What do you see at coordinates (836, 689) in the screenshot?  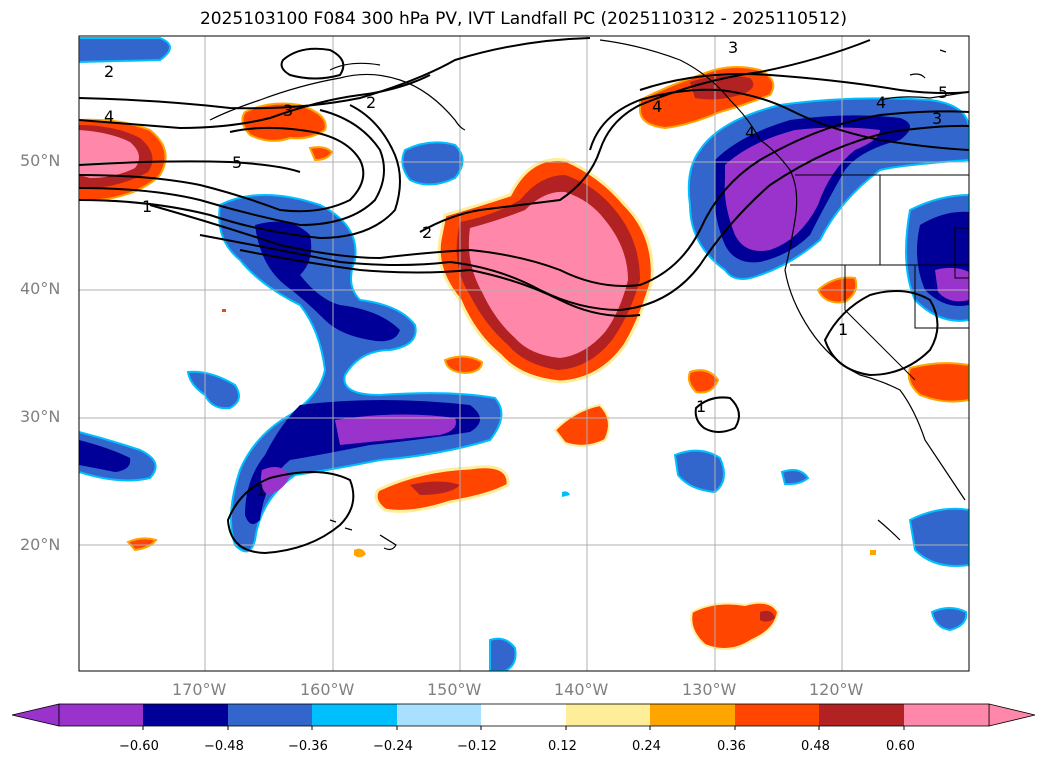 I see `lon-label-120w: 120°W` at bounding box center [836, 689].